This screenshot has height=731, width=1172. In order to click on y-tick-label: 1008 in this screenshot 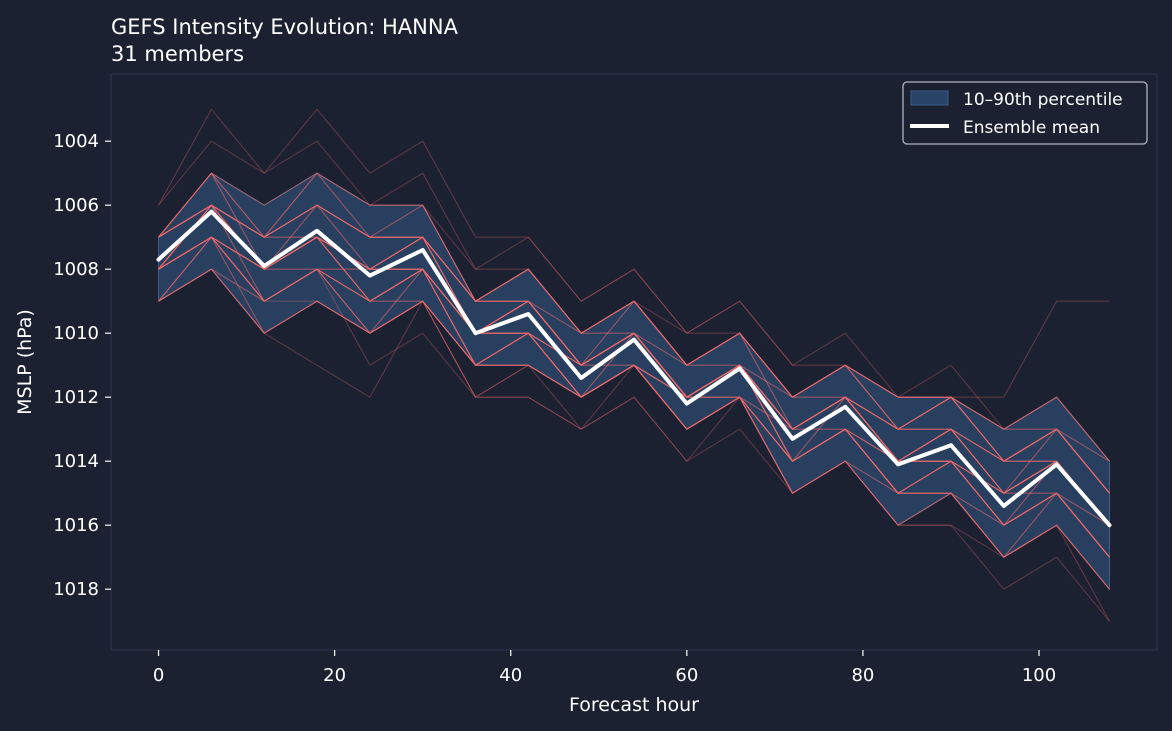, I will do `click(76, 269)`.